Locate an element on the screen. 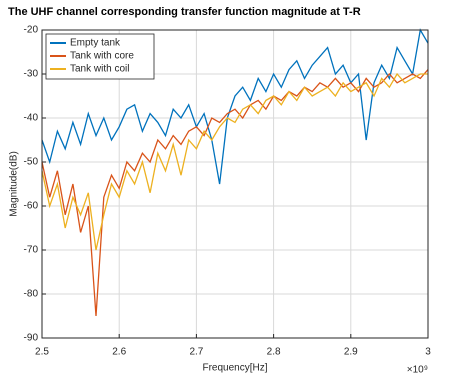 This screenshot has height=382, width=452. y-tick-label: -70 is located at coordinates (31, 250).